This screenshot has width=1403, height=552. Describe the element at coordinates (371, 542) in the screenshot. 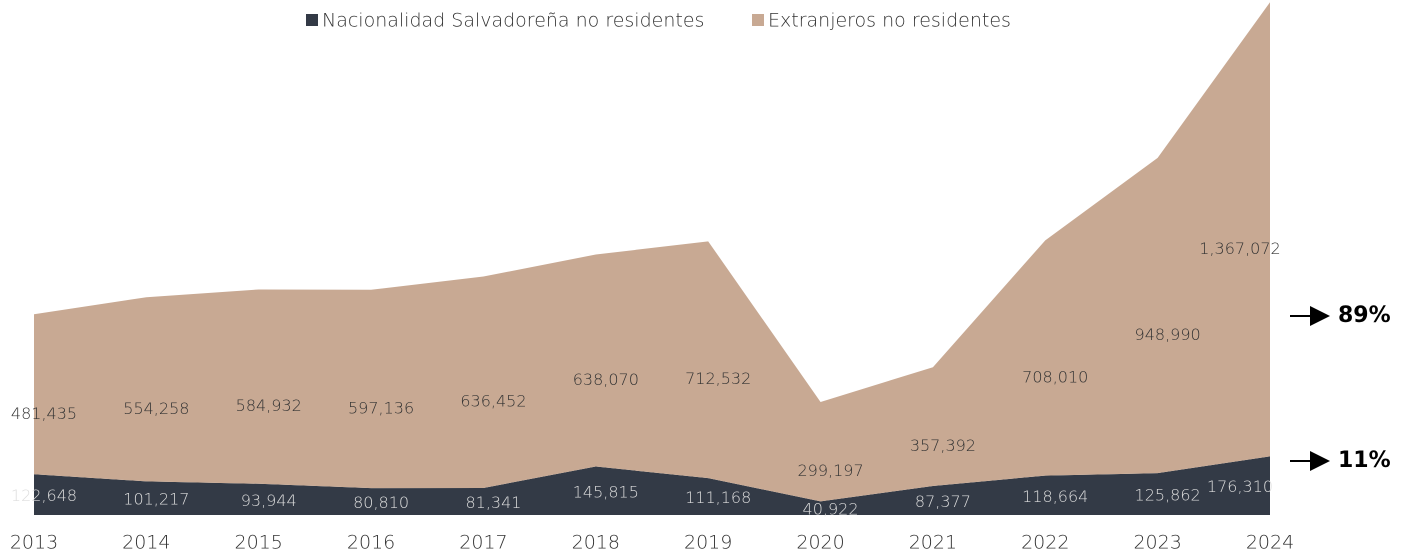

I see `x-tick-label: 2016` at that location.